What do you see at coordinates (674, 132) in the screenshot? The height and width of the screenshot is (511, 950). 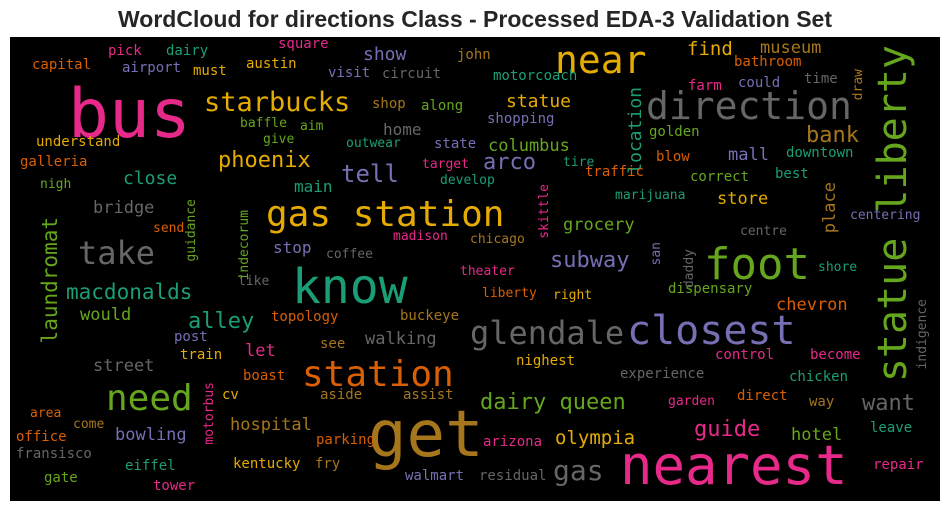 I see `word-golden: golden` at bounding box center [674, 132].